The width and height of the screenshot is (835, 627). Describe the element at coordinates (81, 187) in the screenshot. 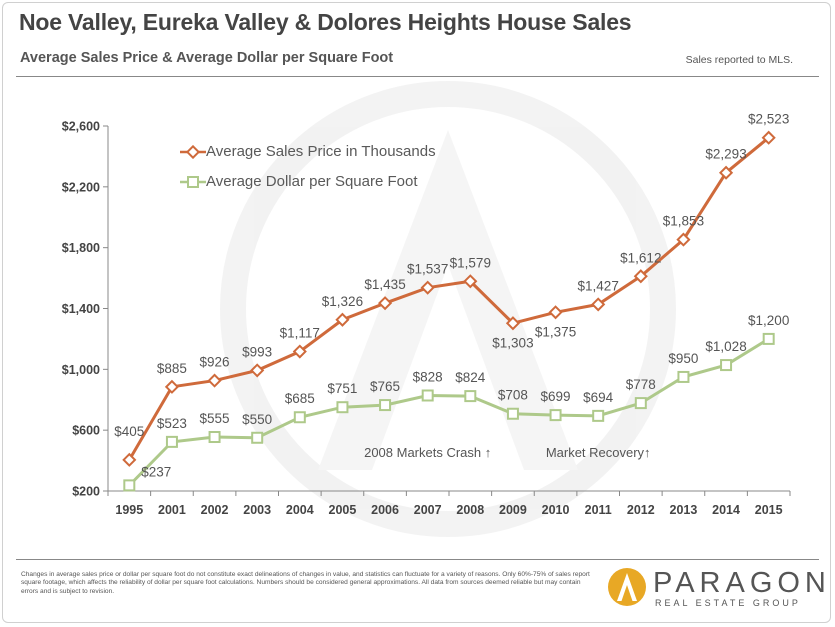

I see `y-tick-label: $2,200` at that location.